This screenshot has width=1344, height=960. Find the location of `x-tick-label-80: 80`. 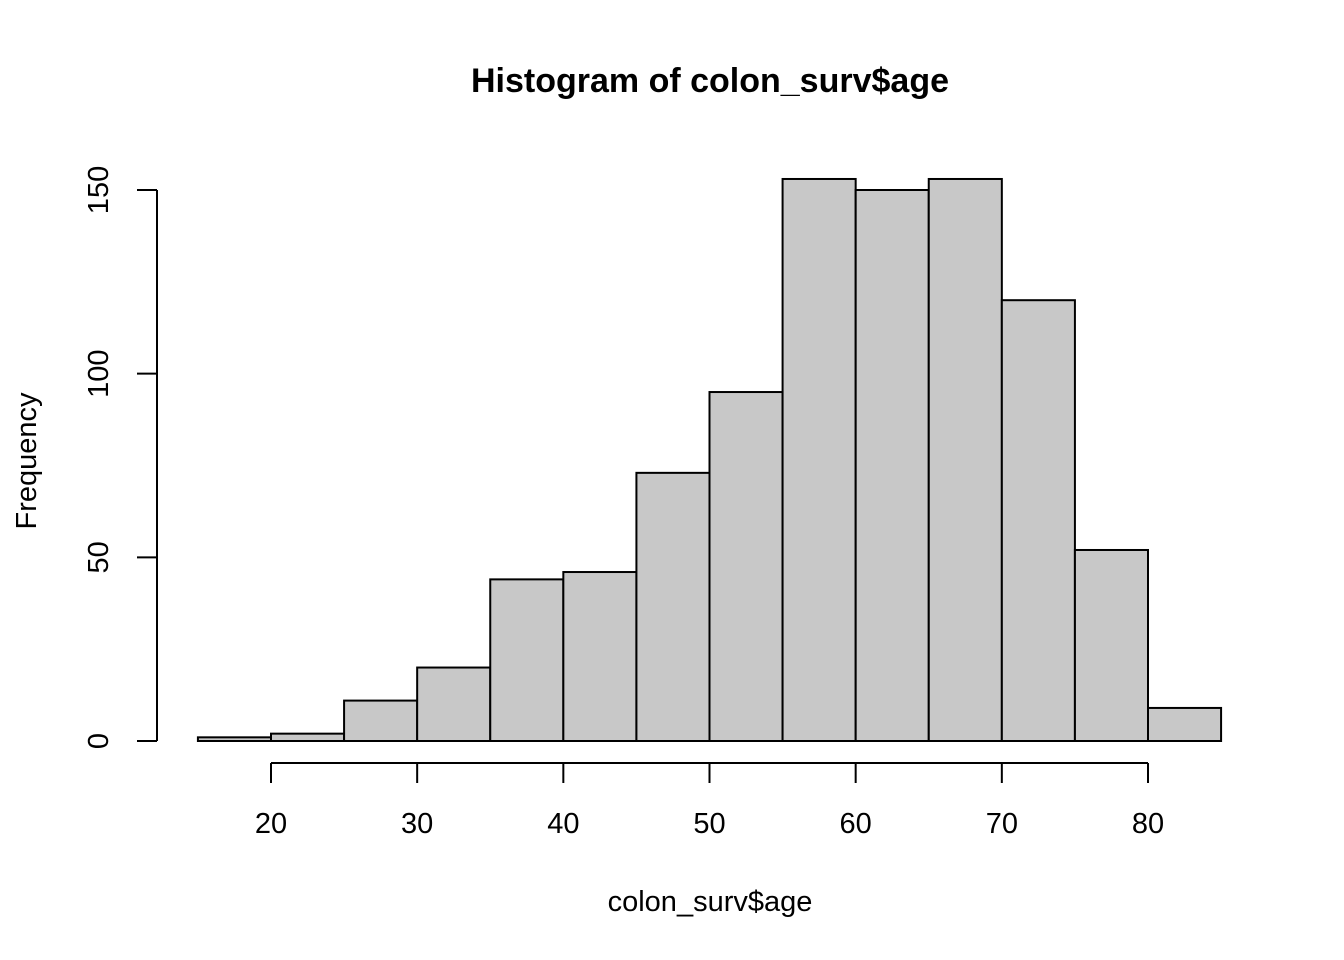

x-tick-label-80: 80 is located at coordinates (1148, 824).